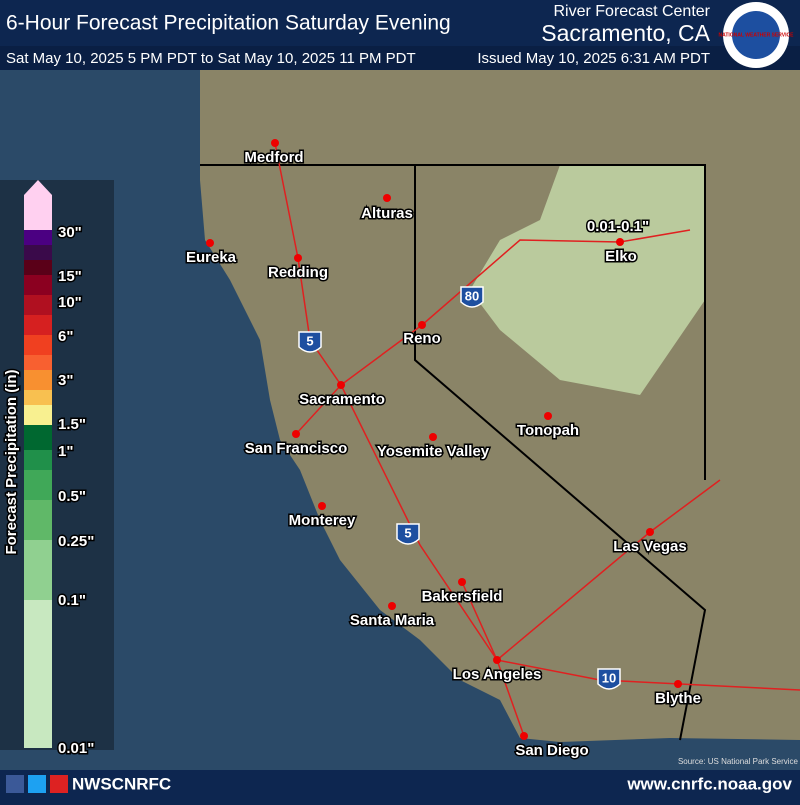 This screenshot has width=800, height=805. What do you see at coordinates (497, 674) in the screenshot?
I see `city-label: Los Angeles` at bounding box center [497, 674].